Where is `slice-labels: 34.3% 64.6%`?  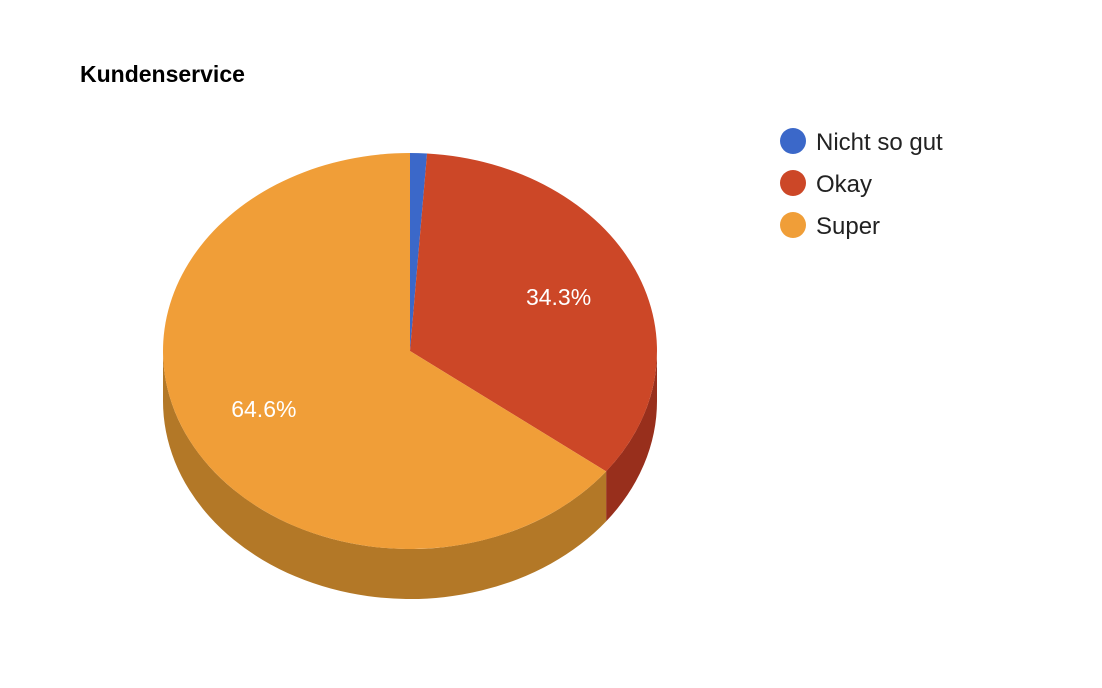 slice-labels: 34.3% 64.6% is located at coordinates (411, 353).